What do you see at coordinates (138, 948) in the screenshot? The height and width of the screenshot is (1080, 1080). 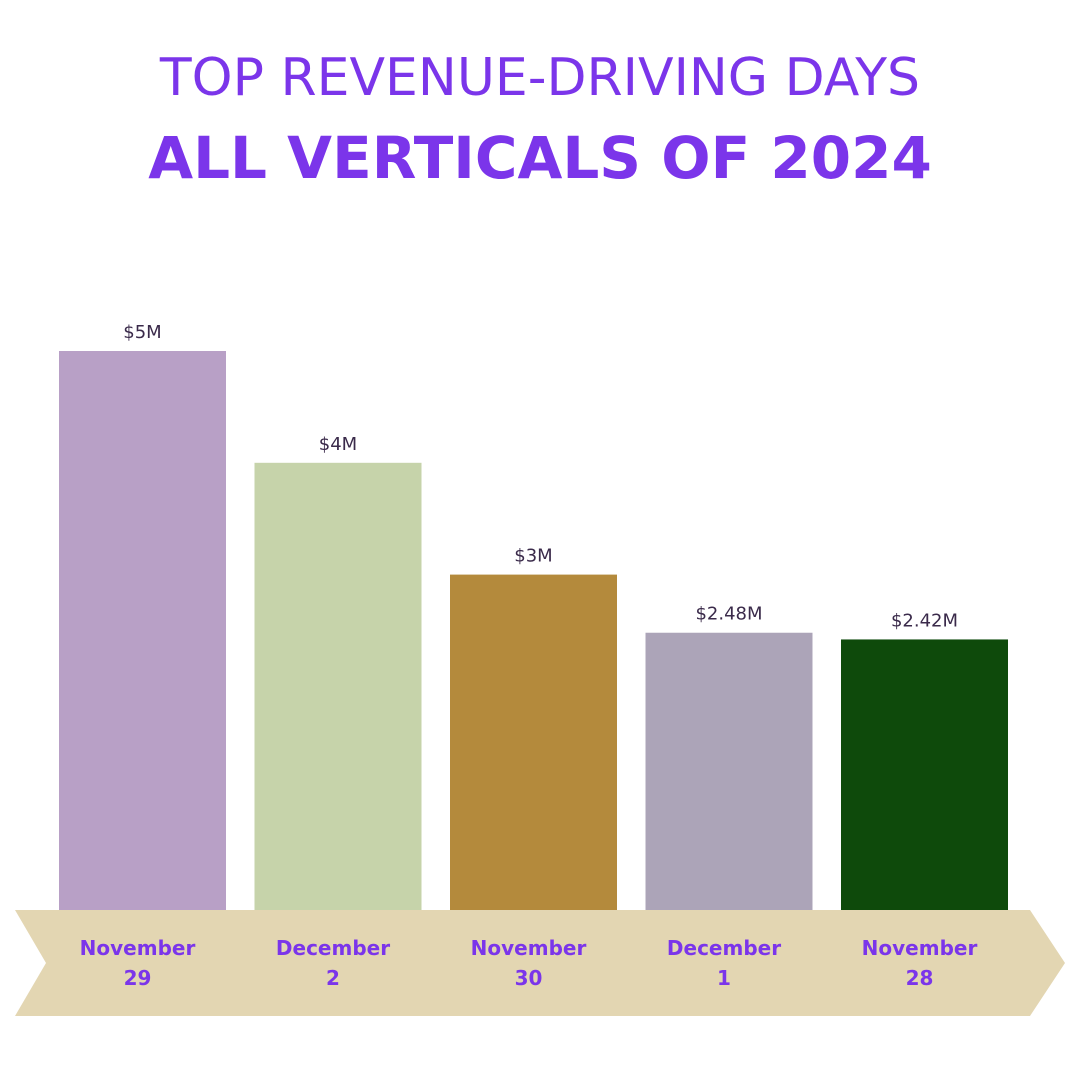 I see `category-label-0-line-0: November` at bounding box center [138, 948].